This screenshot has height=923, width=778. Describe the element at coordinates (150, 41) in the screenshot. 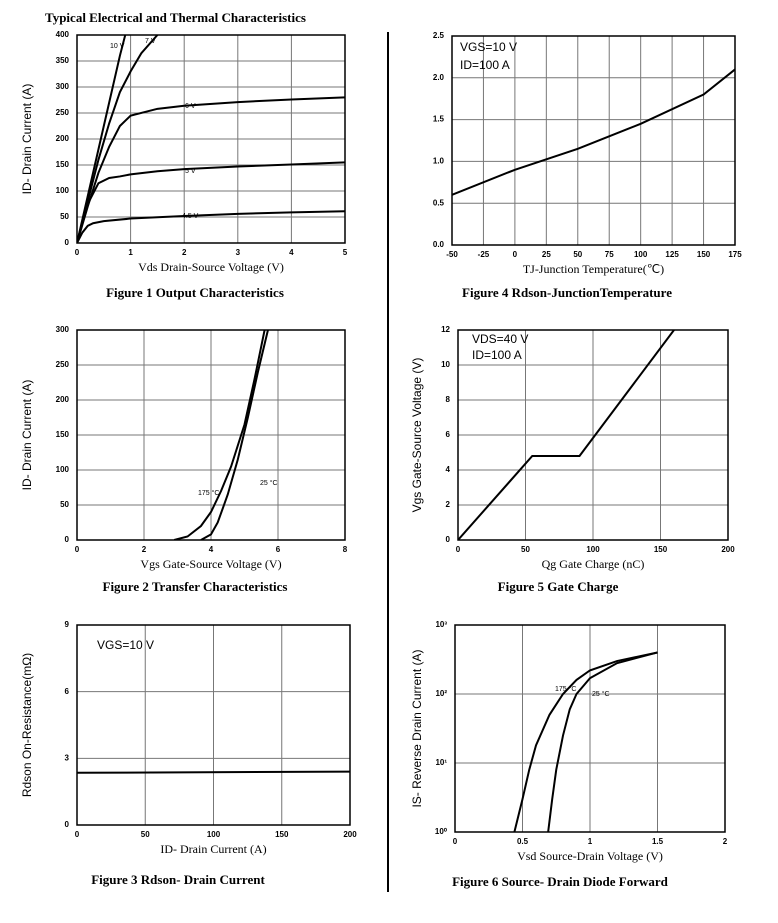

I see `series-label: 7 V` at that location.